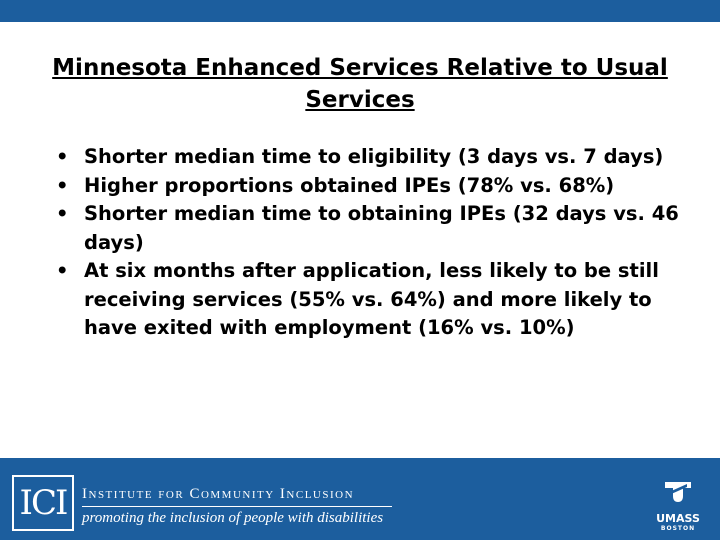 The width and height of the screenshot is (720, 540). What do you see at coordinates (218, 494) in the screenshot?
I see `org-name: Institute for Community Inclusion` at bounding box center [218, 494].